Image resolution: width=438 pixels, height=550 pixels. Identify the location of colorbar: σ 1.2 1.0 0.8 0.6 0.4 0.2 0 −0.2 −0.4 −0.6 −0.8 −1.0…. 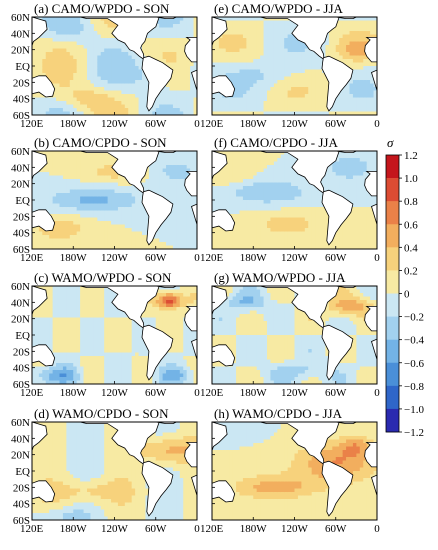
(404, 287).